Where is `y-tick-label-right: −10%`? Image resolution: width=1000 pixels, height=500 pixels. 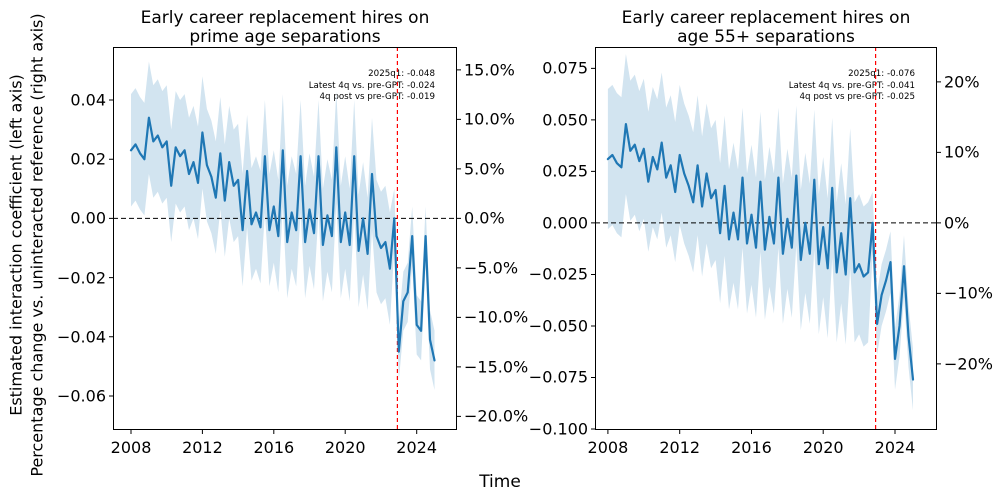
y-tick-label-right: −10% is located at coordinates (968, 293).